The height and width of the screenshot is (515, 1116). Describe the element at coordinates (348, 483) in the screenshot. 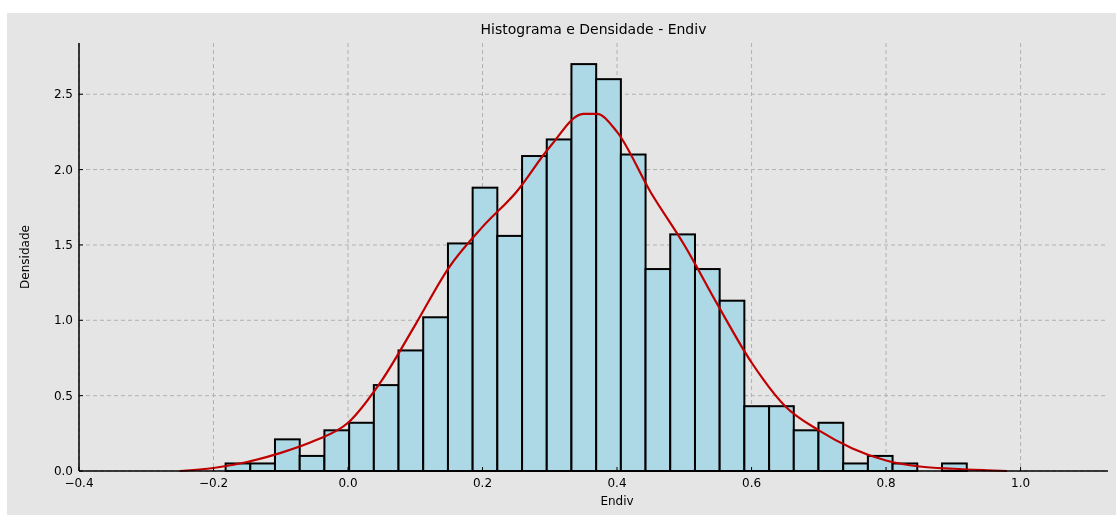

I see `x-tick-label: 0.0` at that location.